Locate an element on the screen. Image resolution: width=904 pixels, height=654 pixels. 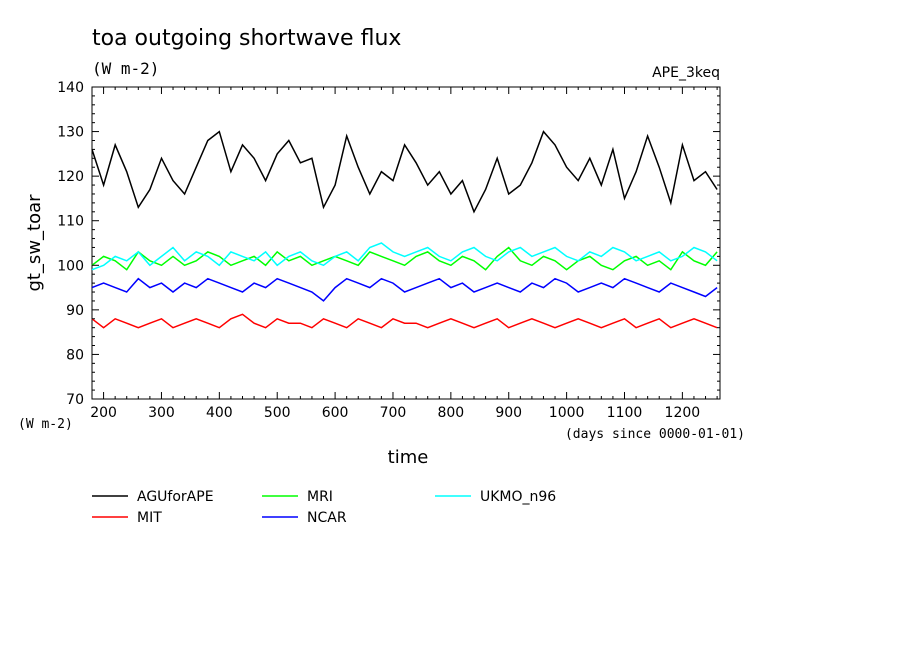
legend-label: AGUforAPE is located at coordinates (175, 497).